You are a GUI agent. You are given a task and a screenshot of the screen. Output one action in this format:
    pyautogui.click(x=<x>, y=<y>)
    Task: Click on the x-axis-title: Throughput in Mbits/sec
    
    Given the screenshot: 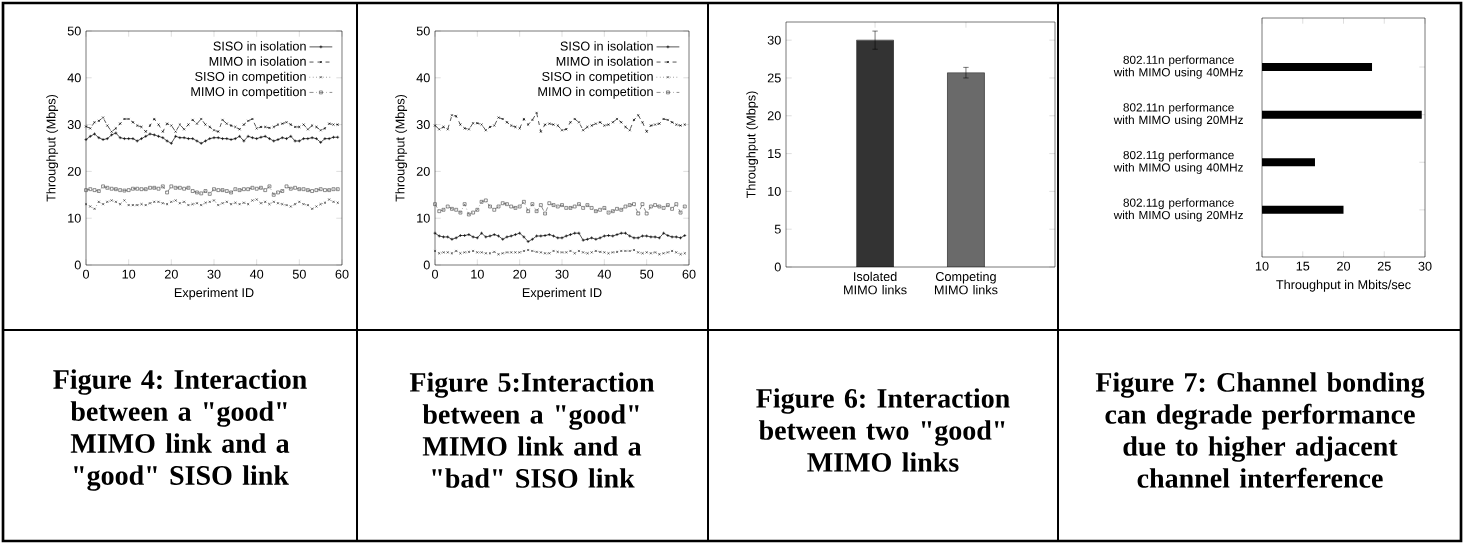 What is the action you would take?
    pyautogui.click(x=1343, y=285)
    